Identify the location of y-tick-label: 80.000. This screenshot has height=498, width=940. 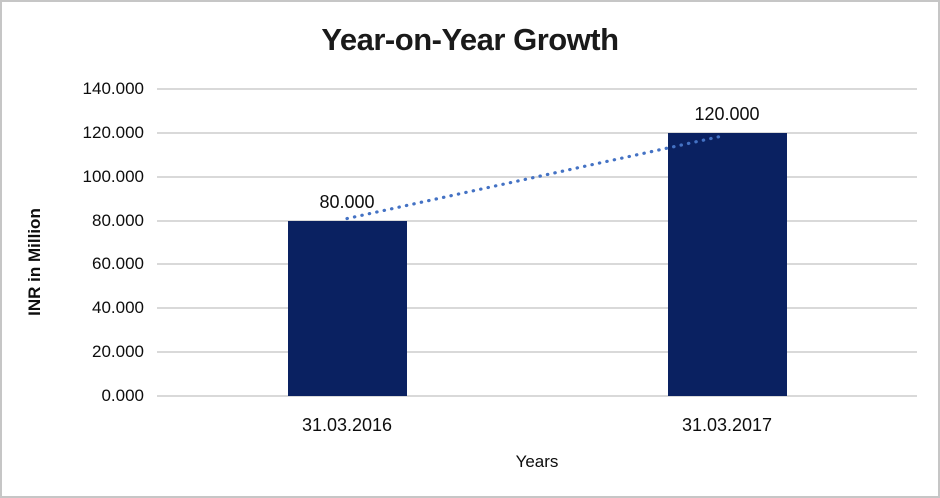
(118, 220).